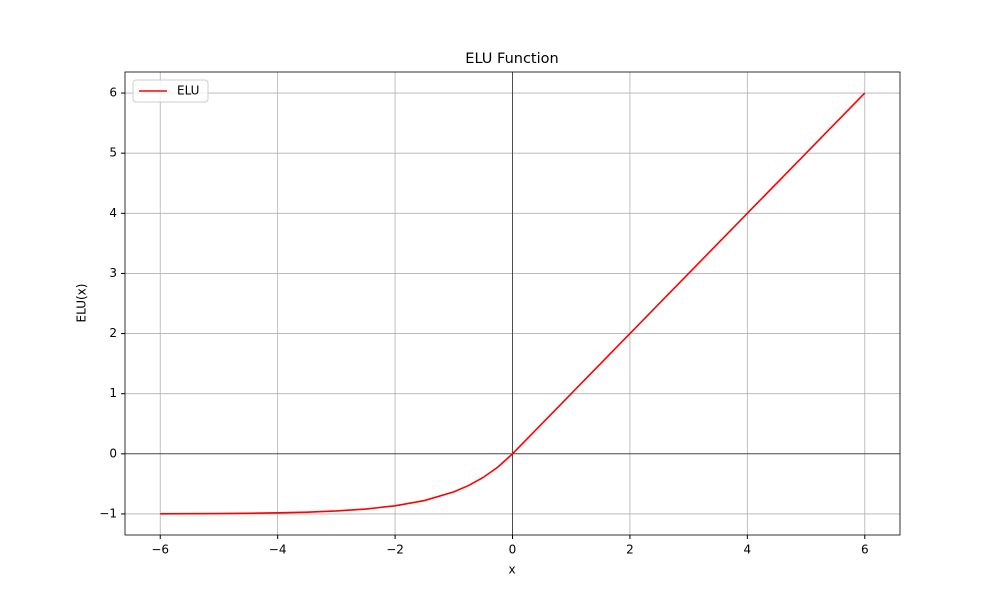  I want to click on x-tick-label: 4, so click(748, 550).